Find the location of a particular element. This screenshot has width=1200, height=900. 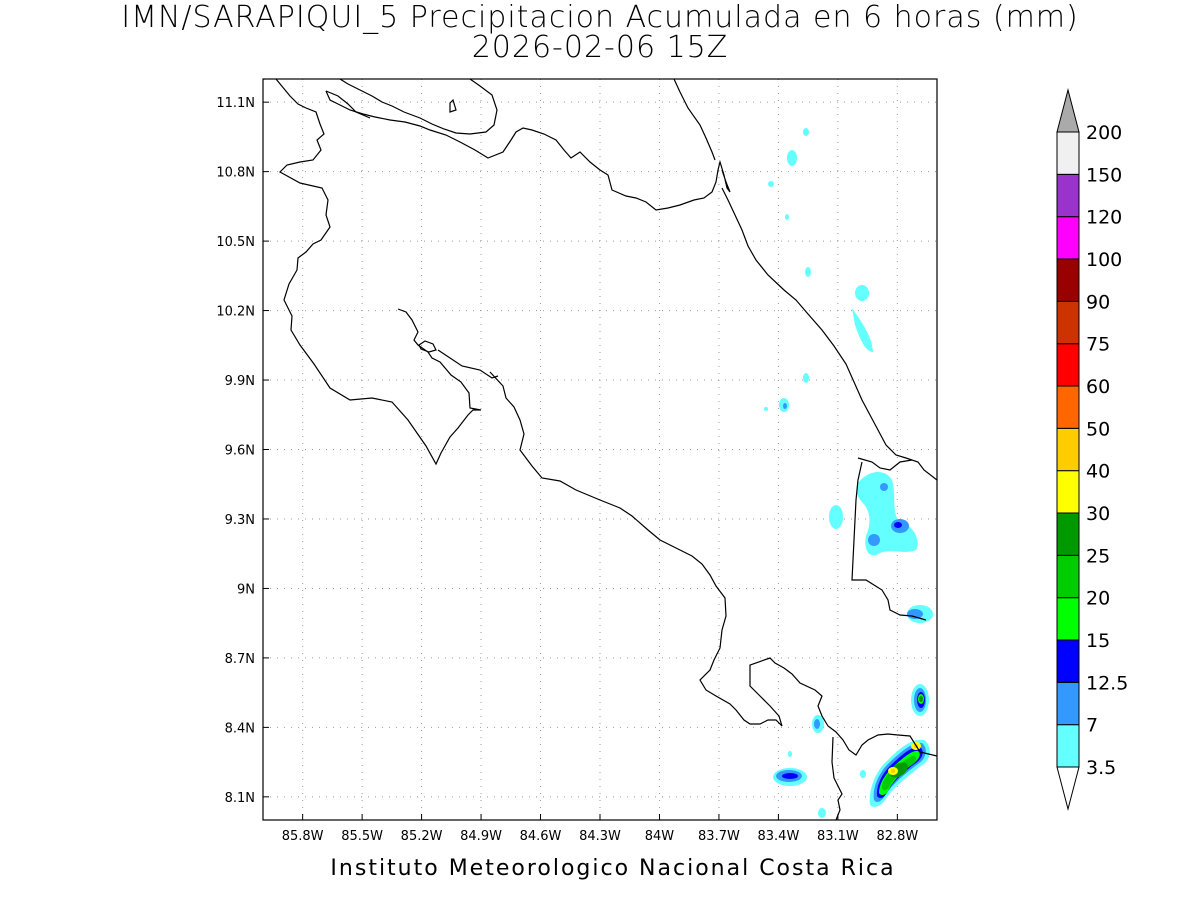

colorbar-level-label: 15 is located at coordinates (1098, 641).